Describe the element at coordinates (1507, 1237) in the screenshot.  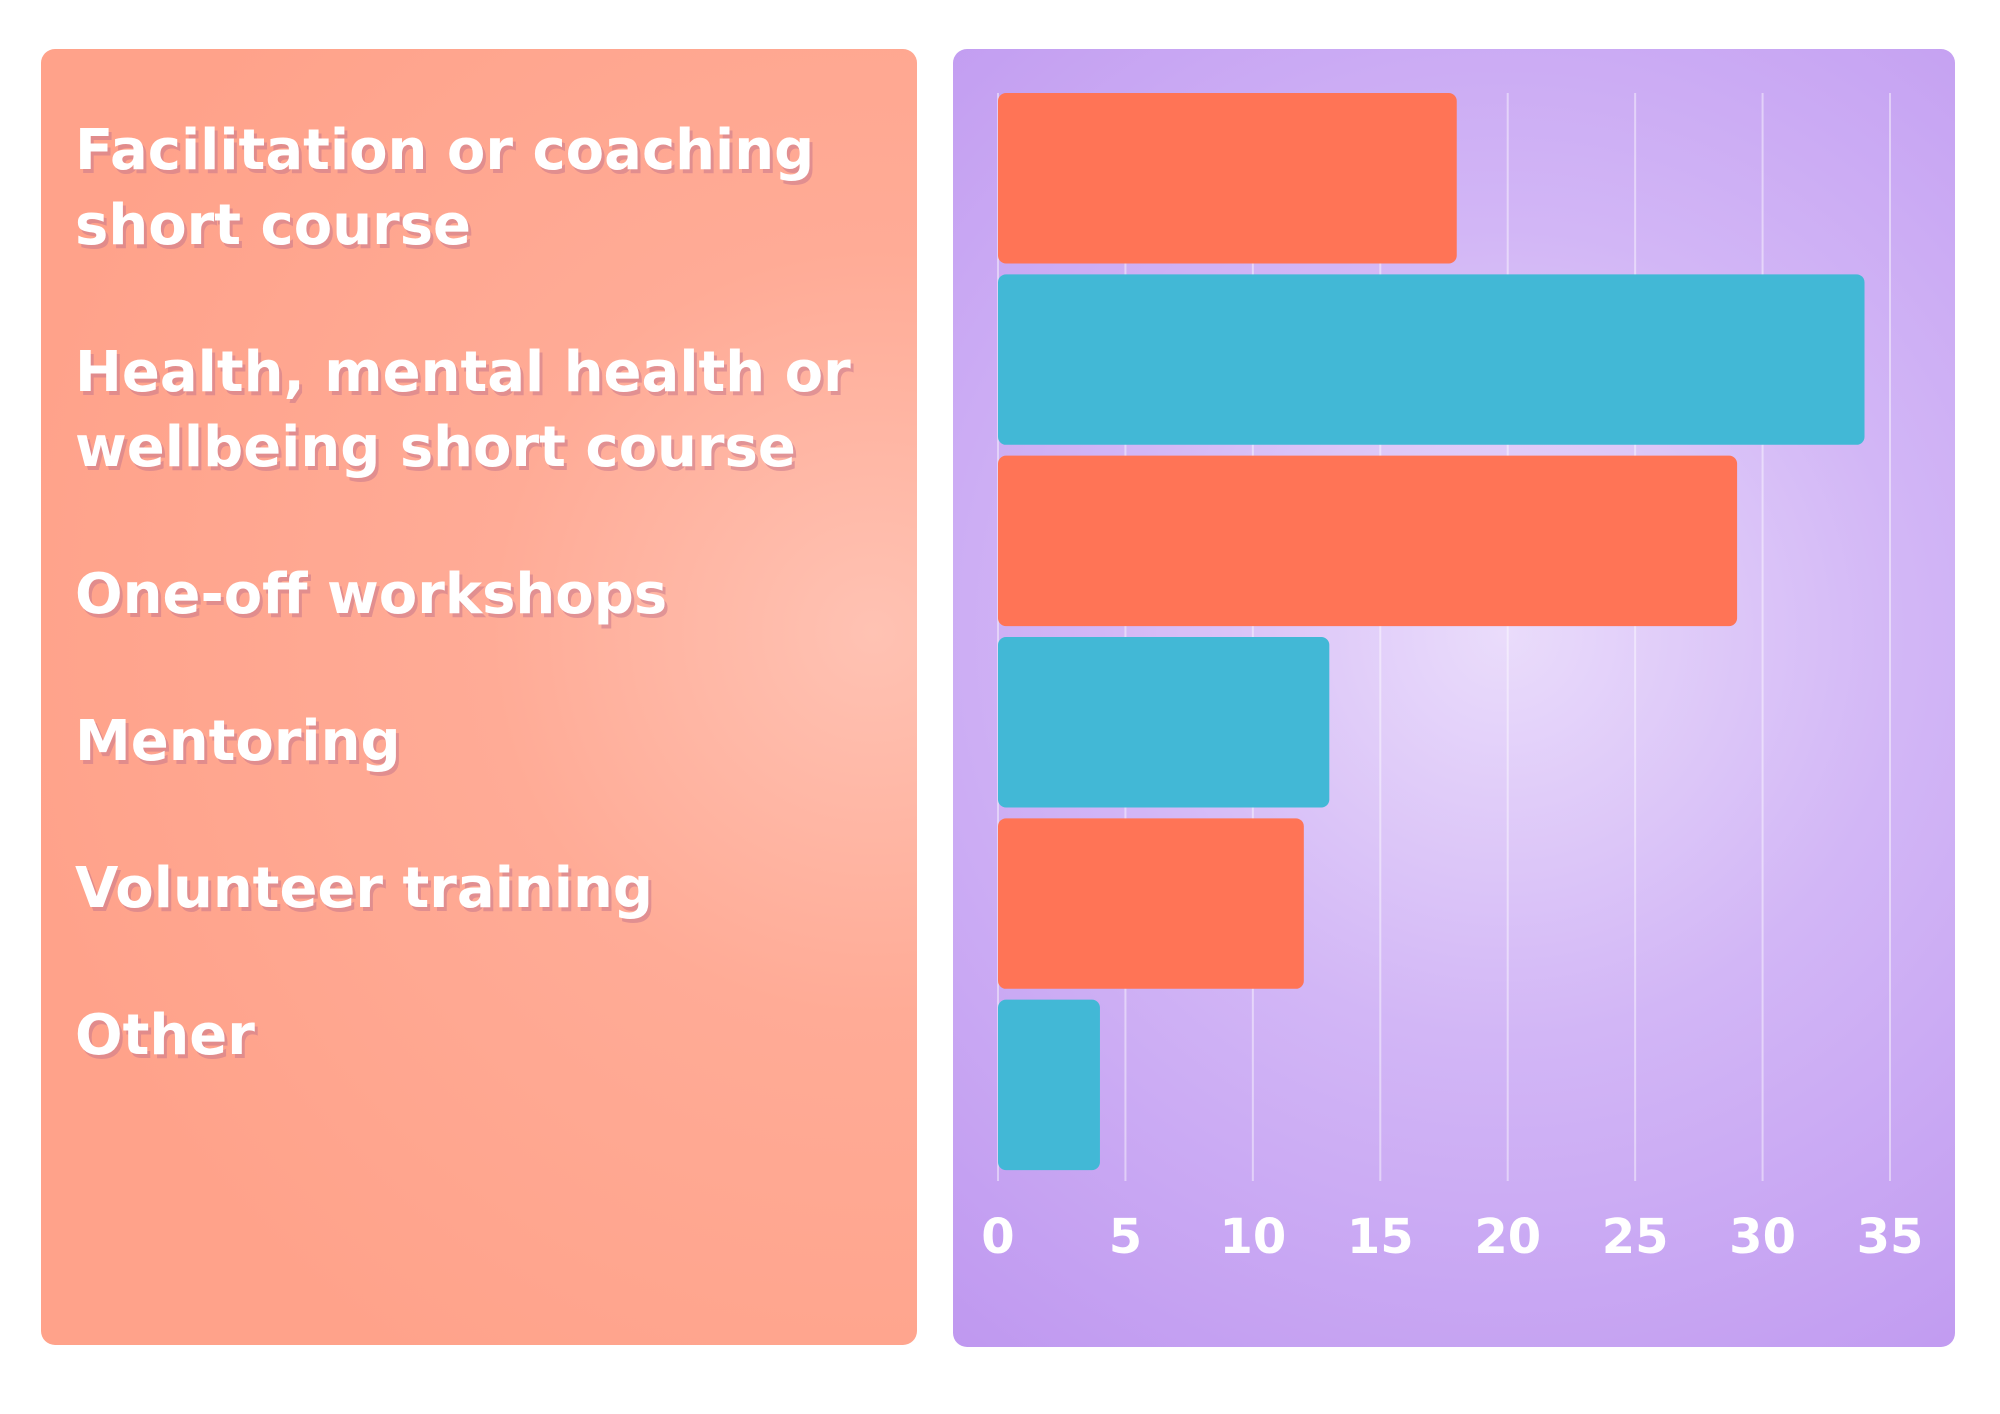
I see `x-tick-label: 20` at that location.